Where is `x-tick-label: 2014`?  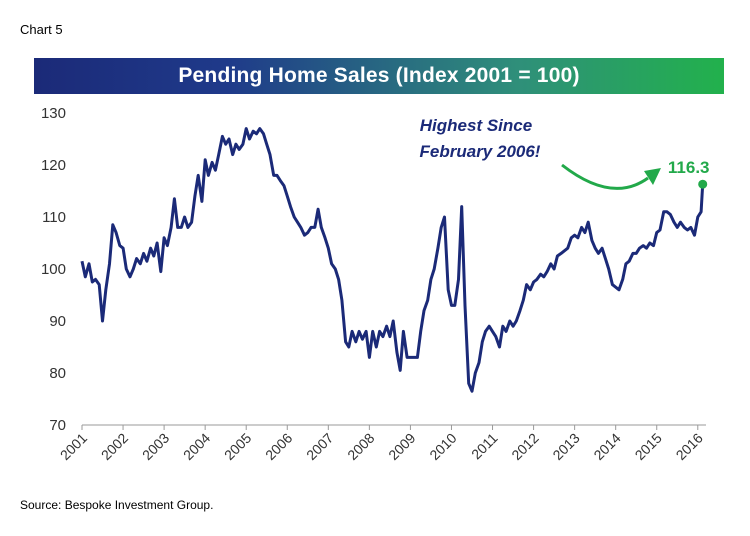 x-tick-label: 2014 is located at coordinates (606, 446).